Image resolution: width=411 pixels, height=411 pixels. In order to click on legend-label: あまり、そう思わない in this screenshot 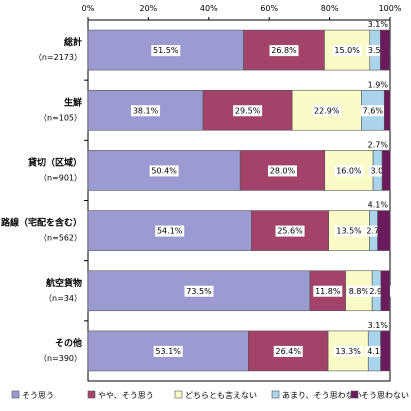, I will do `click(322, 395)`.